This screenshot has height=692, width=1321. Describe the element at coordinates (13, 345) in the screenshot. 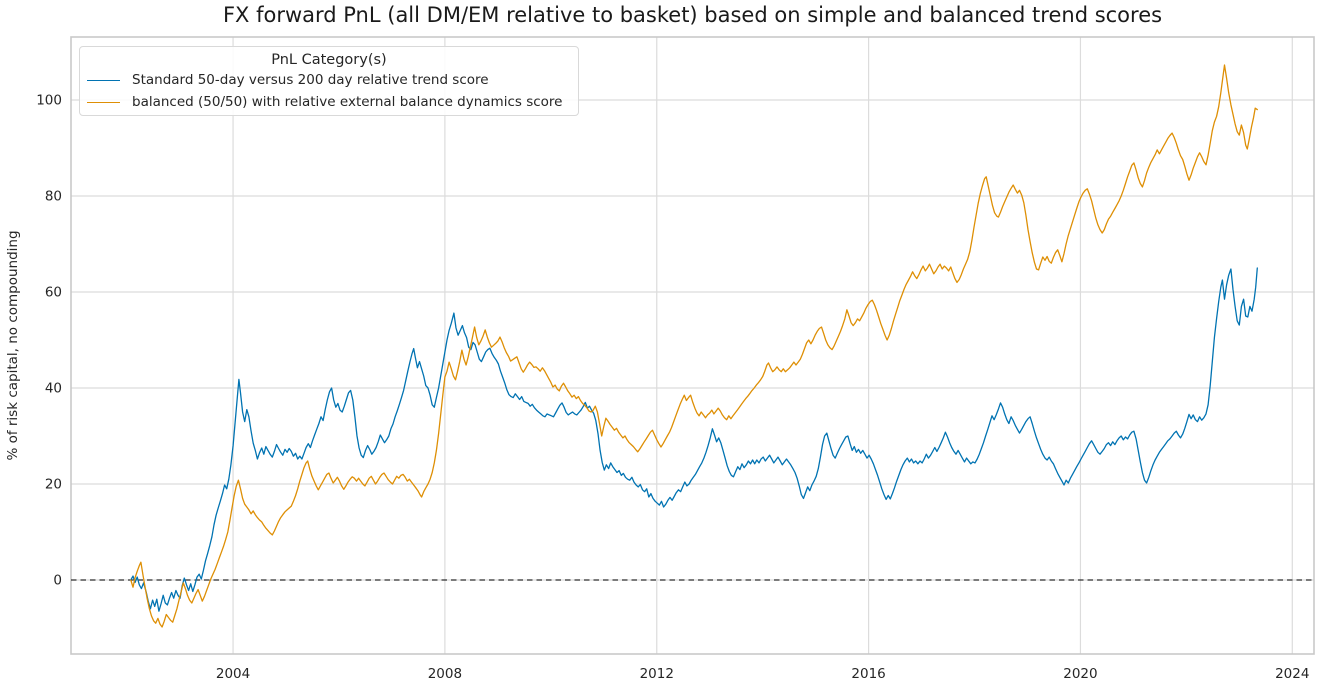

I see `y-axis-label: % of risk capital, no compounding` at that location.